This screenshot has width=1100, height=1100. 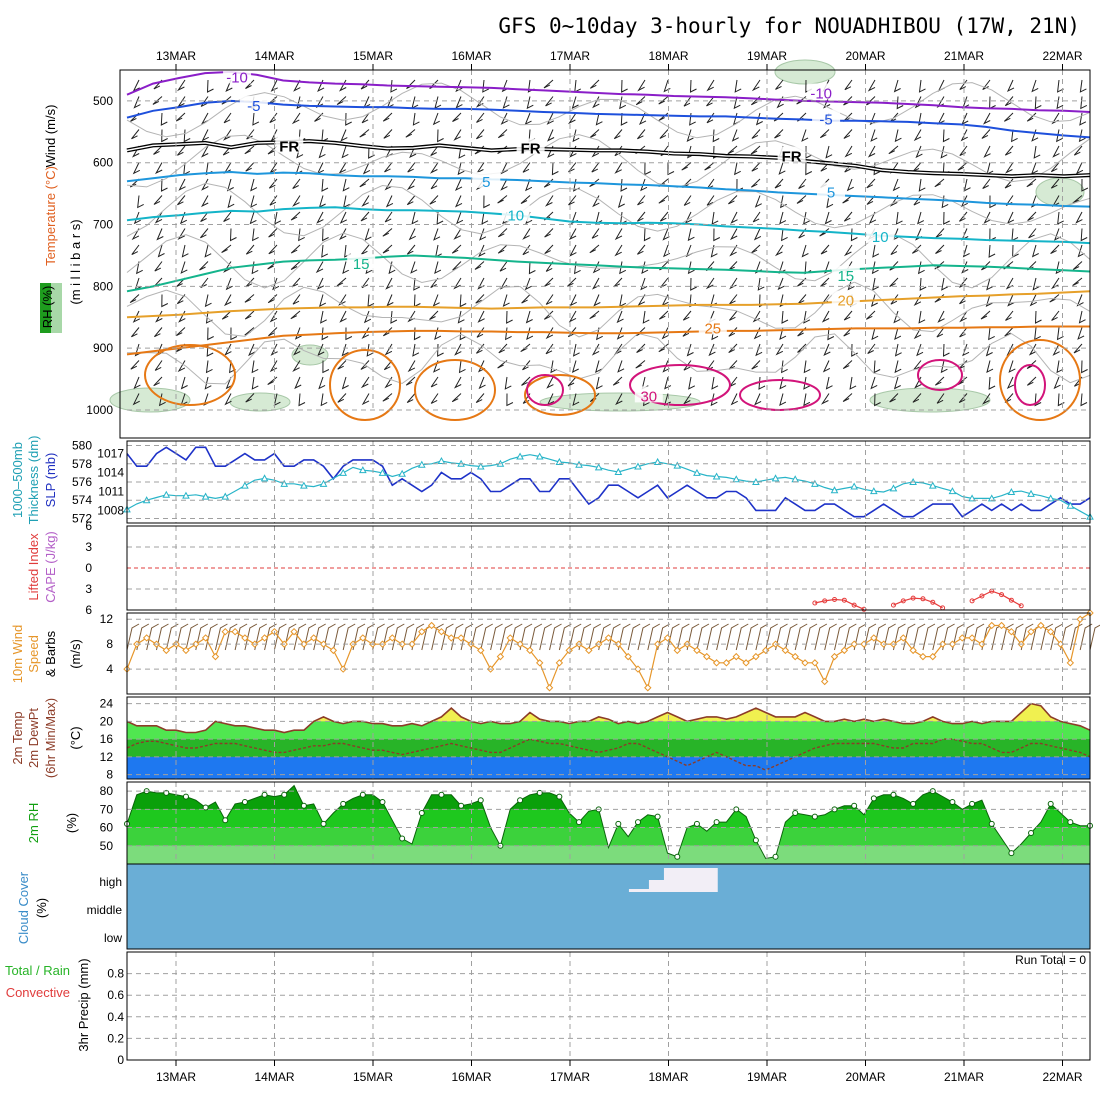 I want to click on temp-tick-12: 12, so click(x=107, y=757).